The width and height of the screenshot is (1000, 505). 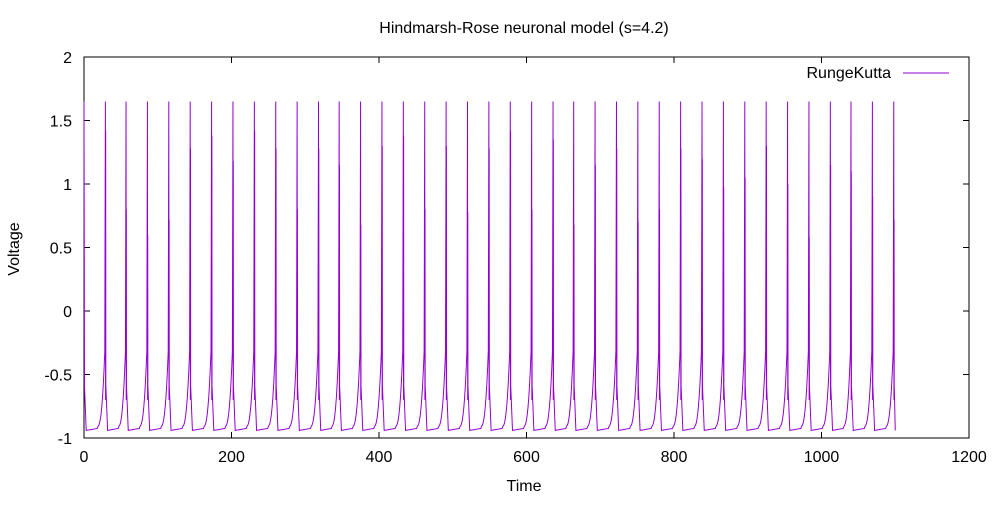 What do you see at coordinates (674, 457) in the screenshot?
I see `x-tick-label: 800` at bounding box center [674, 457].